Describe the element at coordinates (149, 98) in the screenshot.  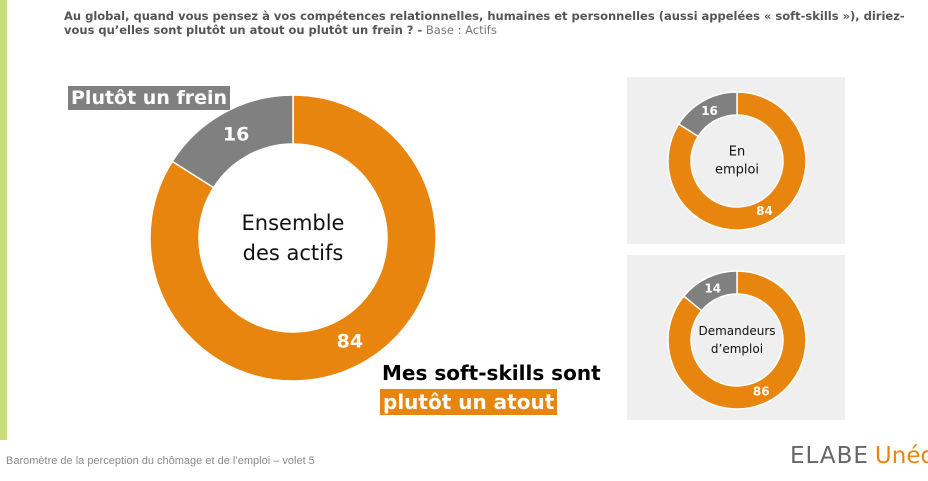
I see `label-plutot-frein: Plutôt un frein` at that location.